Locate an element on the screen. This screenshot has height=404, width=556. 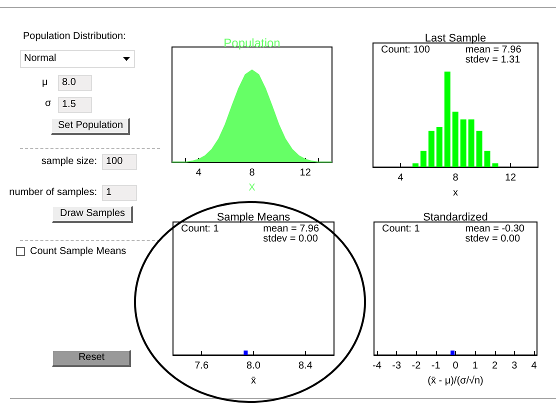
text: Set Population is located at coordinates (90, 126).